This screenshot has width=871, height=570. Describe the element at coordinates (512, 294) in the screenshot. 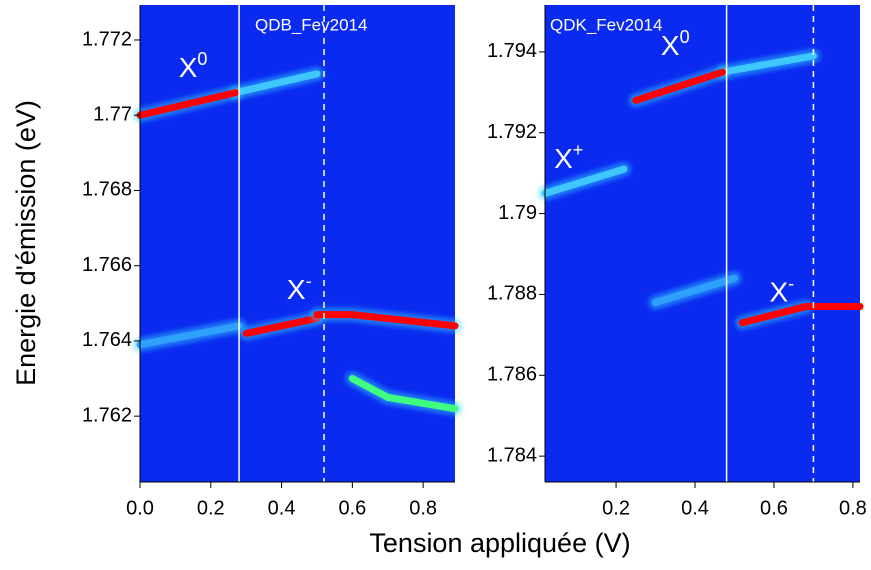

I see `y-tick-label: 1.788` at that location.